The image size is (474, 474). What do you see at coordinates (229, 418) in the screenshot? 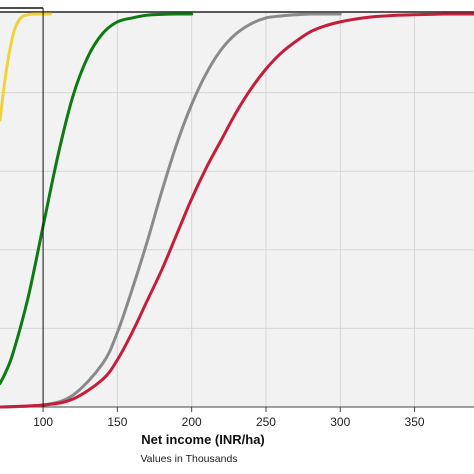
I see `x-axis-ticks: 100 150 200 250 300 350` at bounding box center [229, 418].